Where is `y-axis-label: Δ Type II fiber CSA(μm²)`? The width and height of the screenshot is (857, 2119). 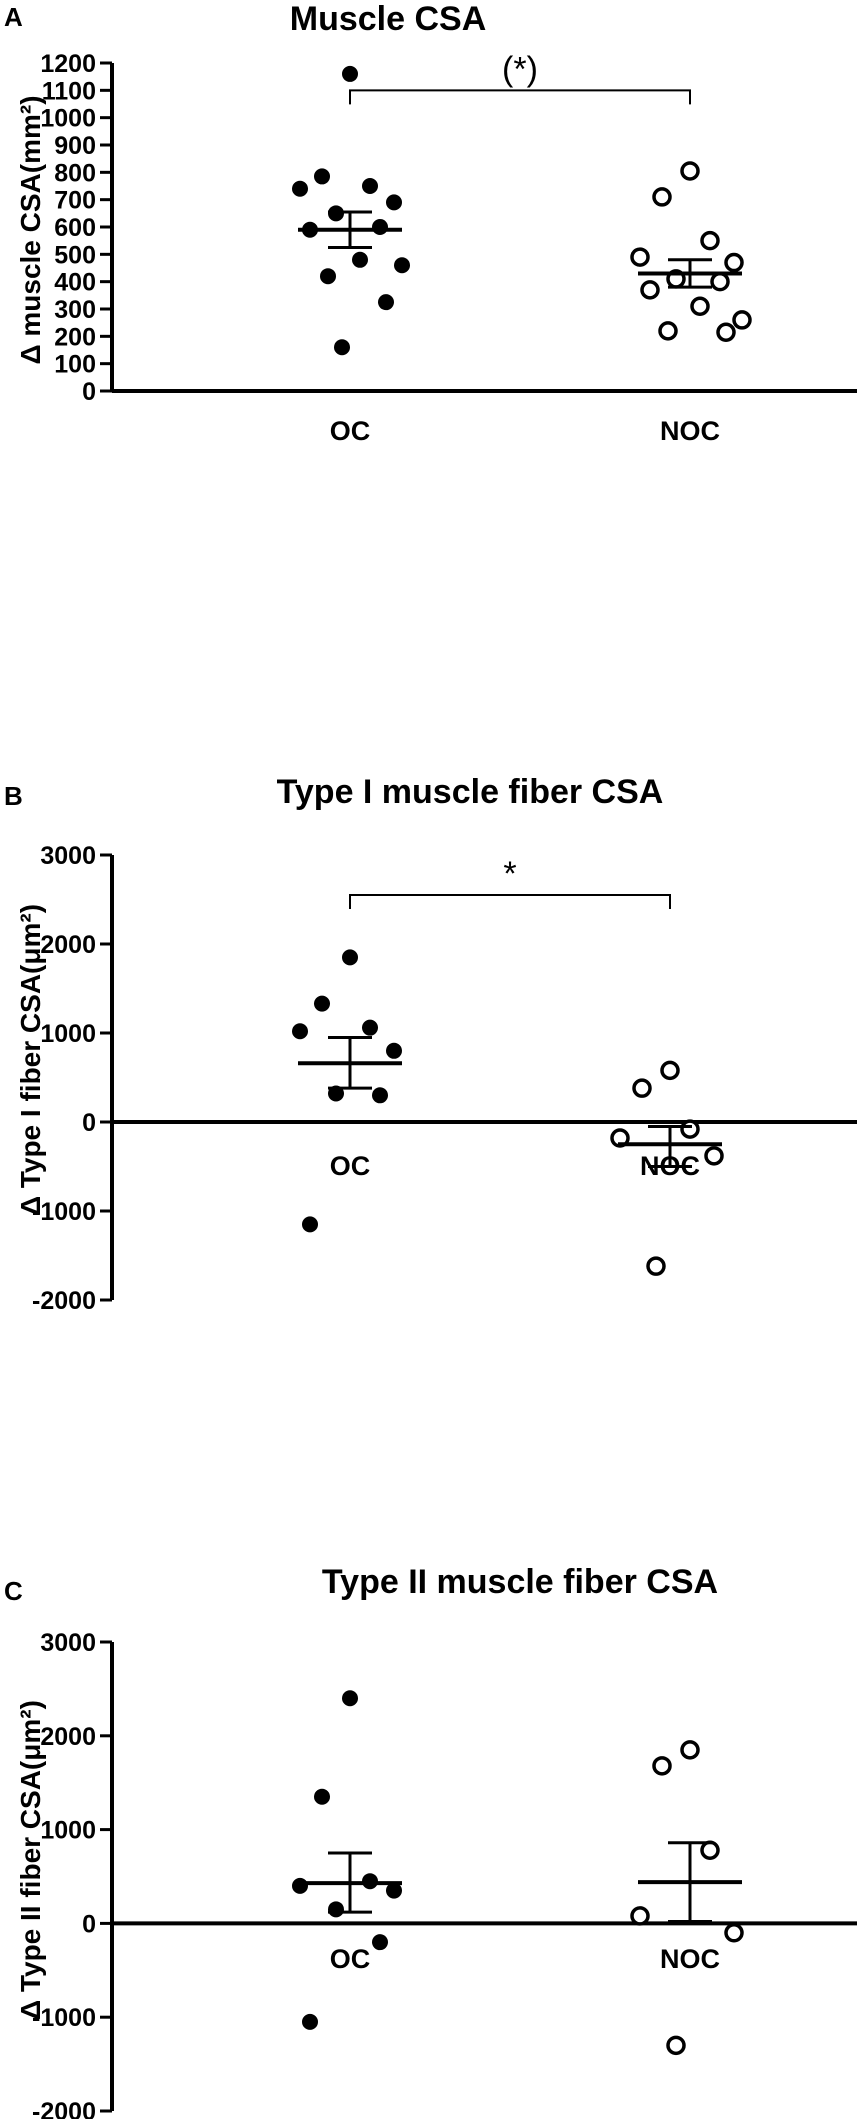
y-axis-label: Δ Type II fiber CSA(μm²) is located at coordinates (30, 1860).